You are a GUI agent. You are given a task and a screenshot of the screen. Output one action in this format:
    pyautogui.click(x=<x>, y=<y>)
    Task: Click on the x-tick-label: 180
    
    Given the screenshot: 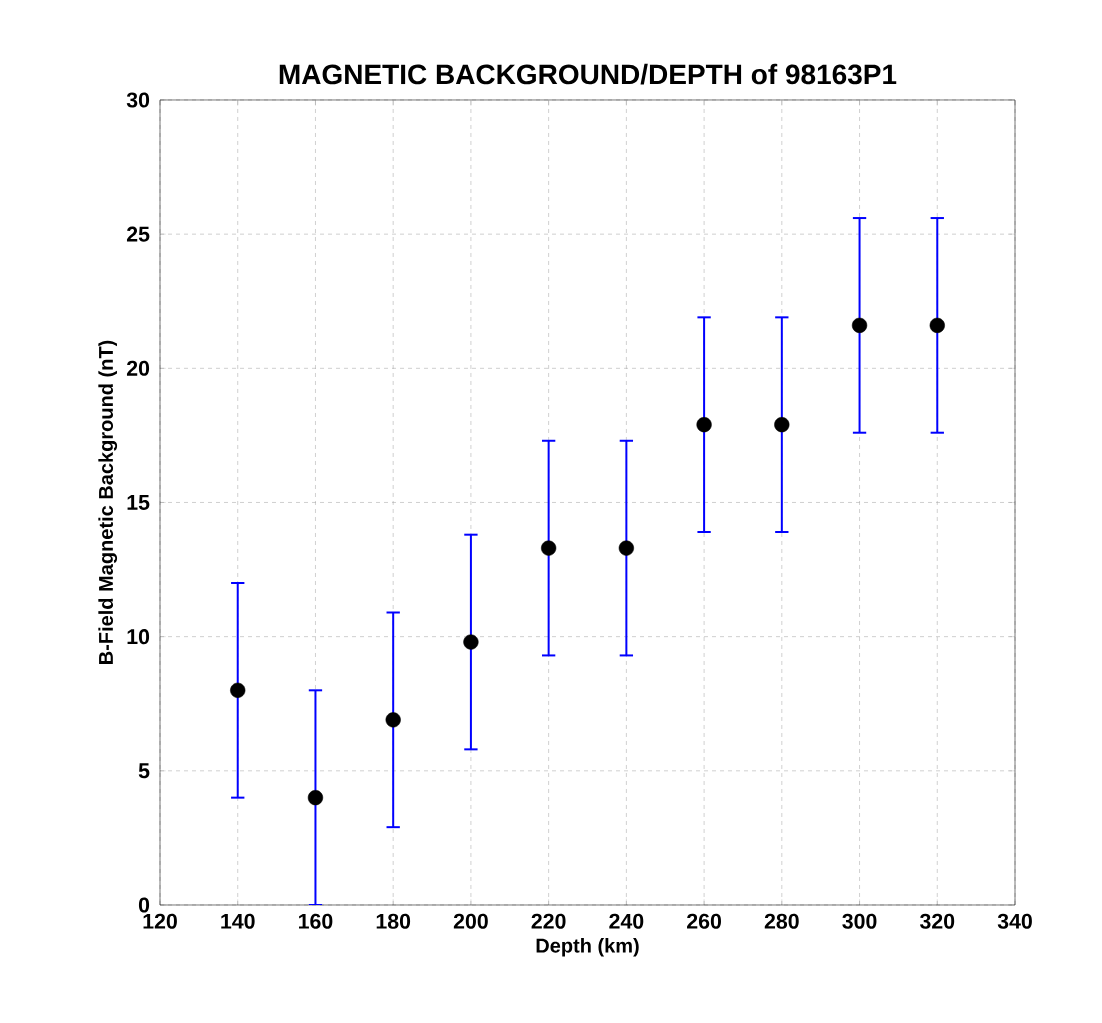 What is the action you would take?
    pyautogui.click(x=393, y=921)
    